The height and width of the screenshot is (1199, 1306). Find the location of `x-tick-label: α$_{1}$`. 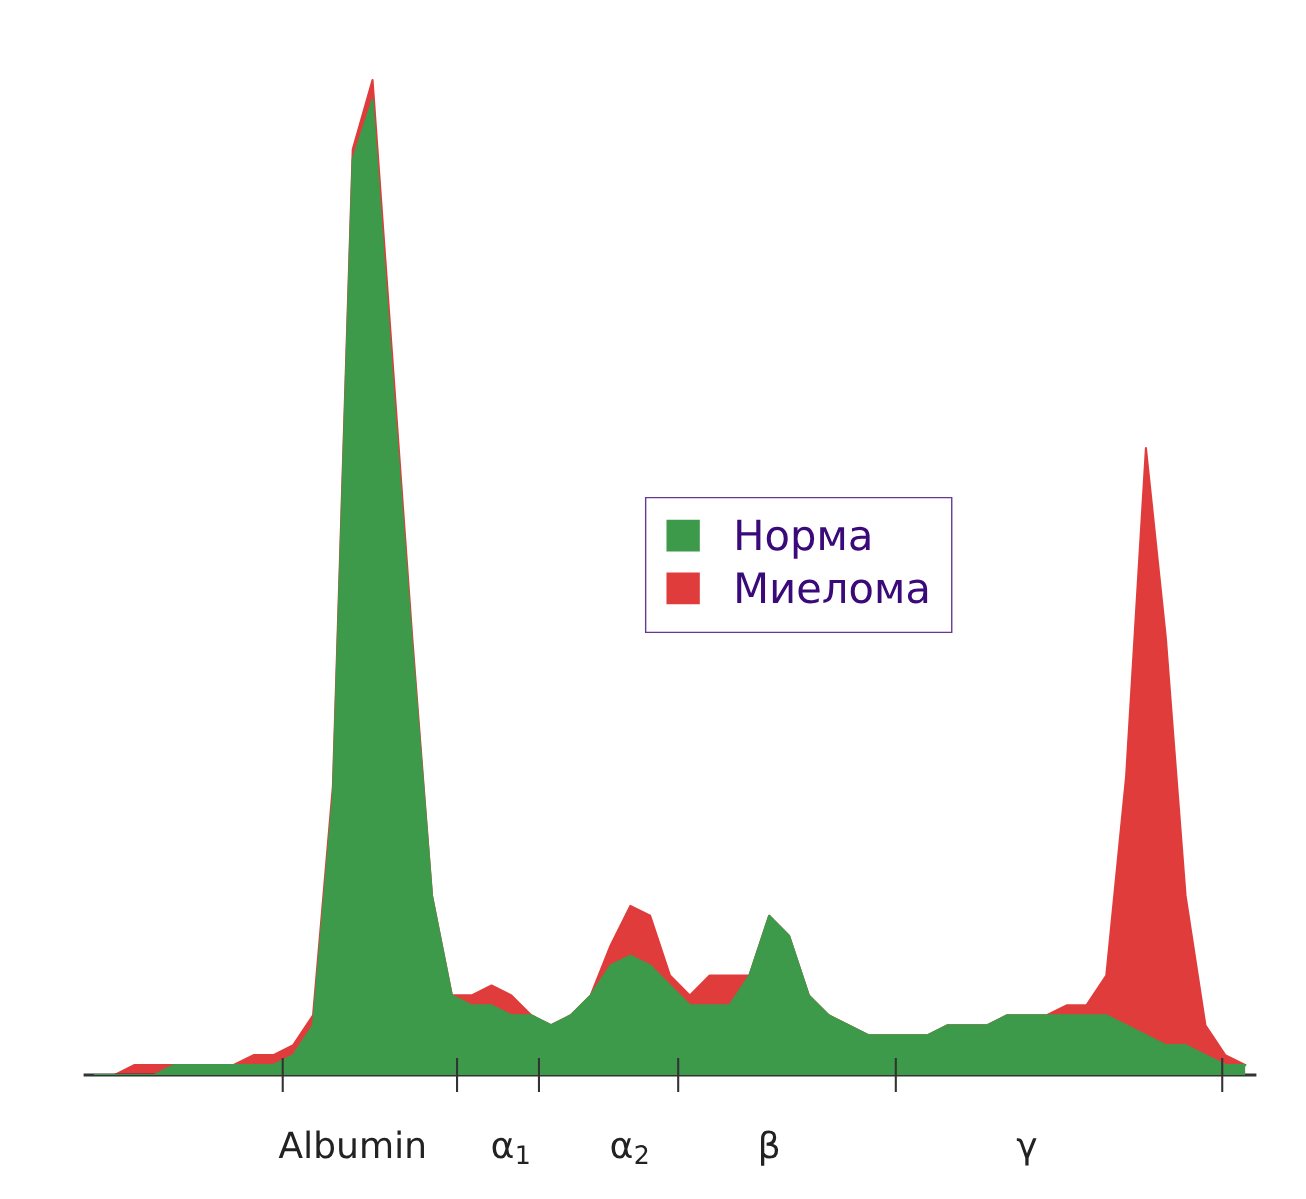

x-tick-label: α$_{1}$ is located at coordinates (510, 1150).